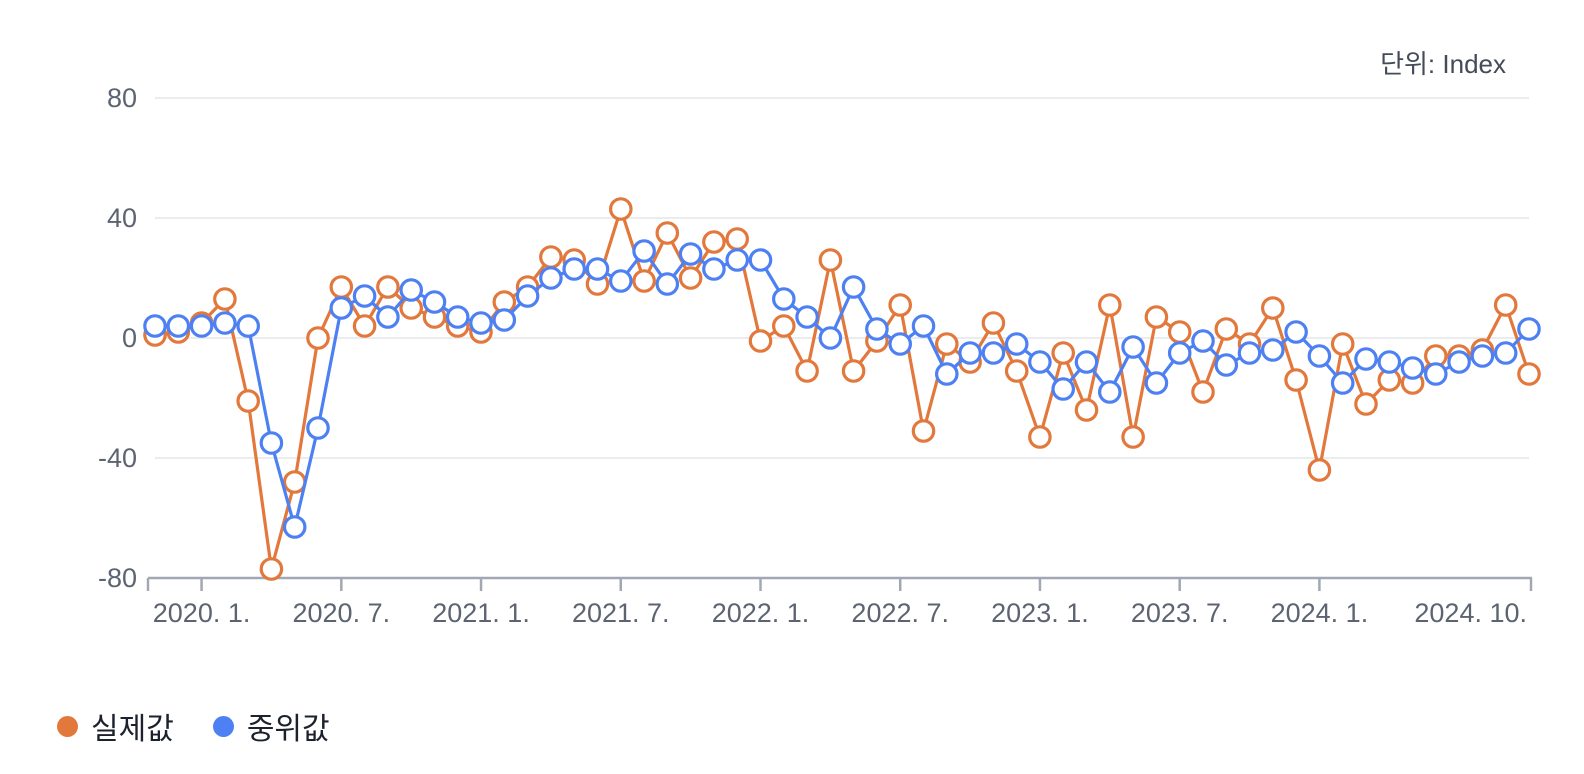  Describe the element at coordinates (271, 726) in the screenshot. I see `legend-item-median-value: 중위값` at that location.